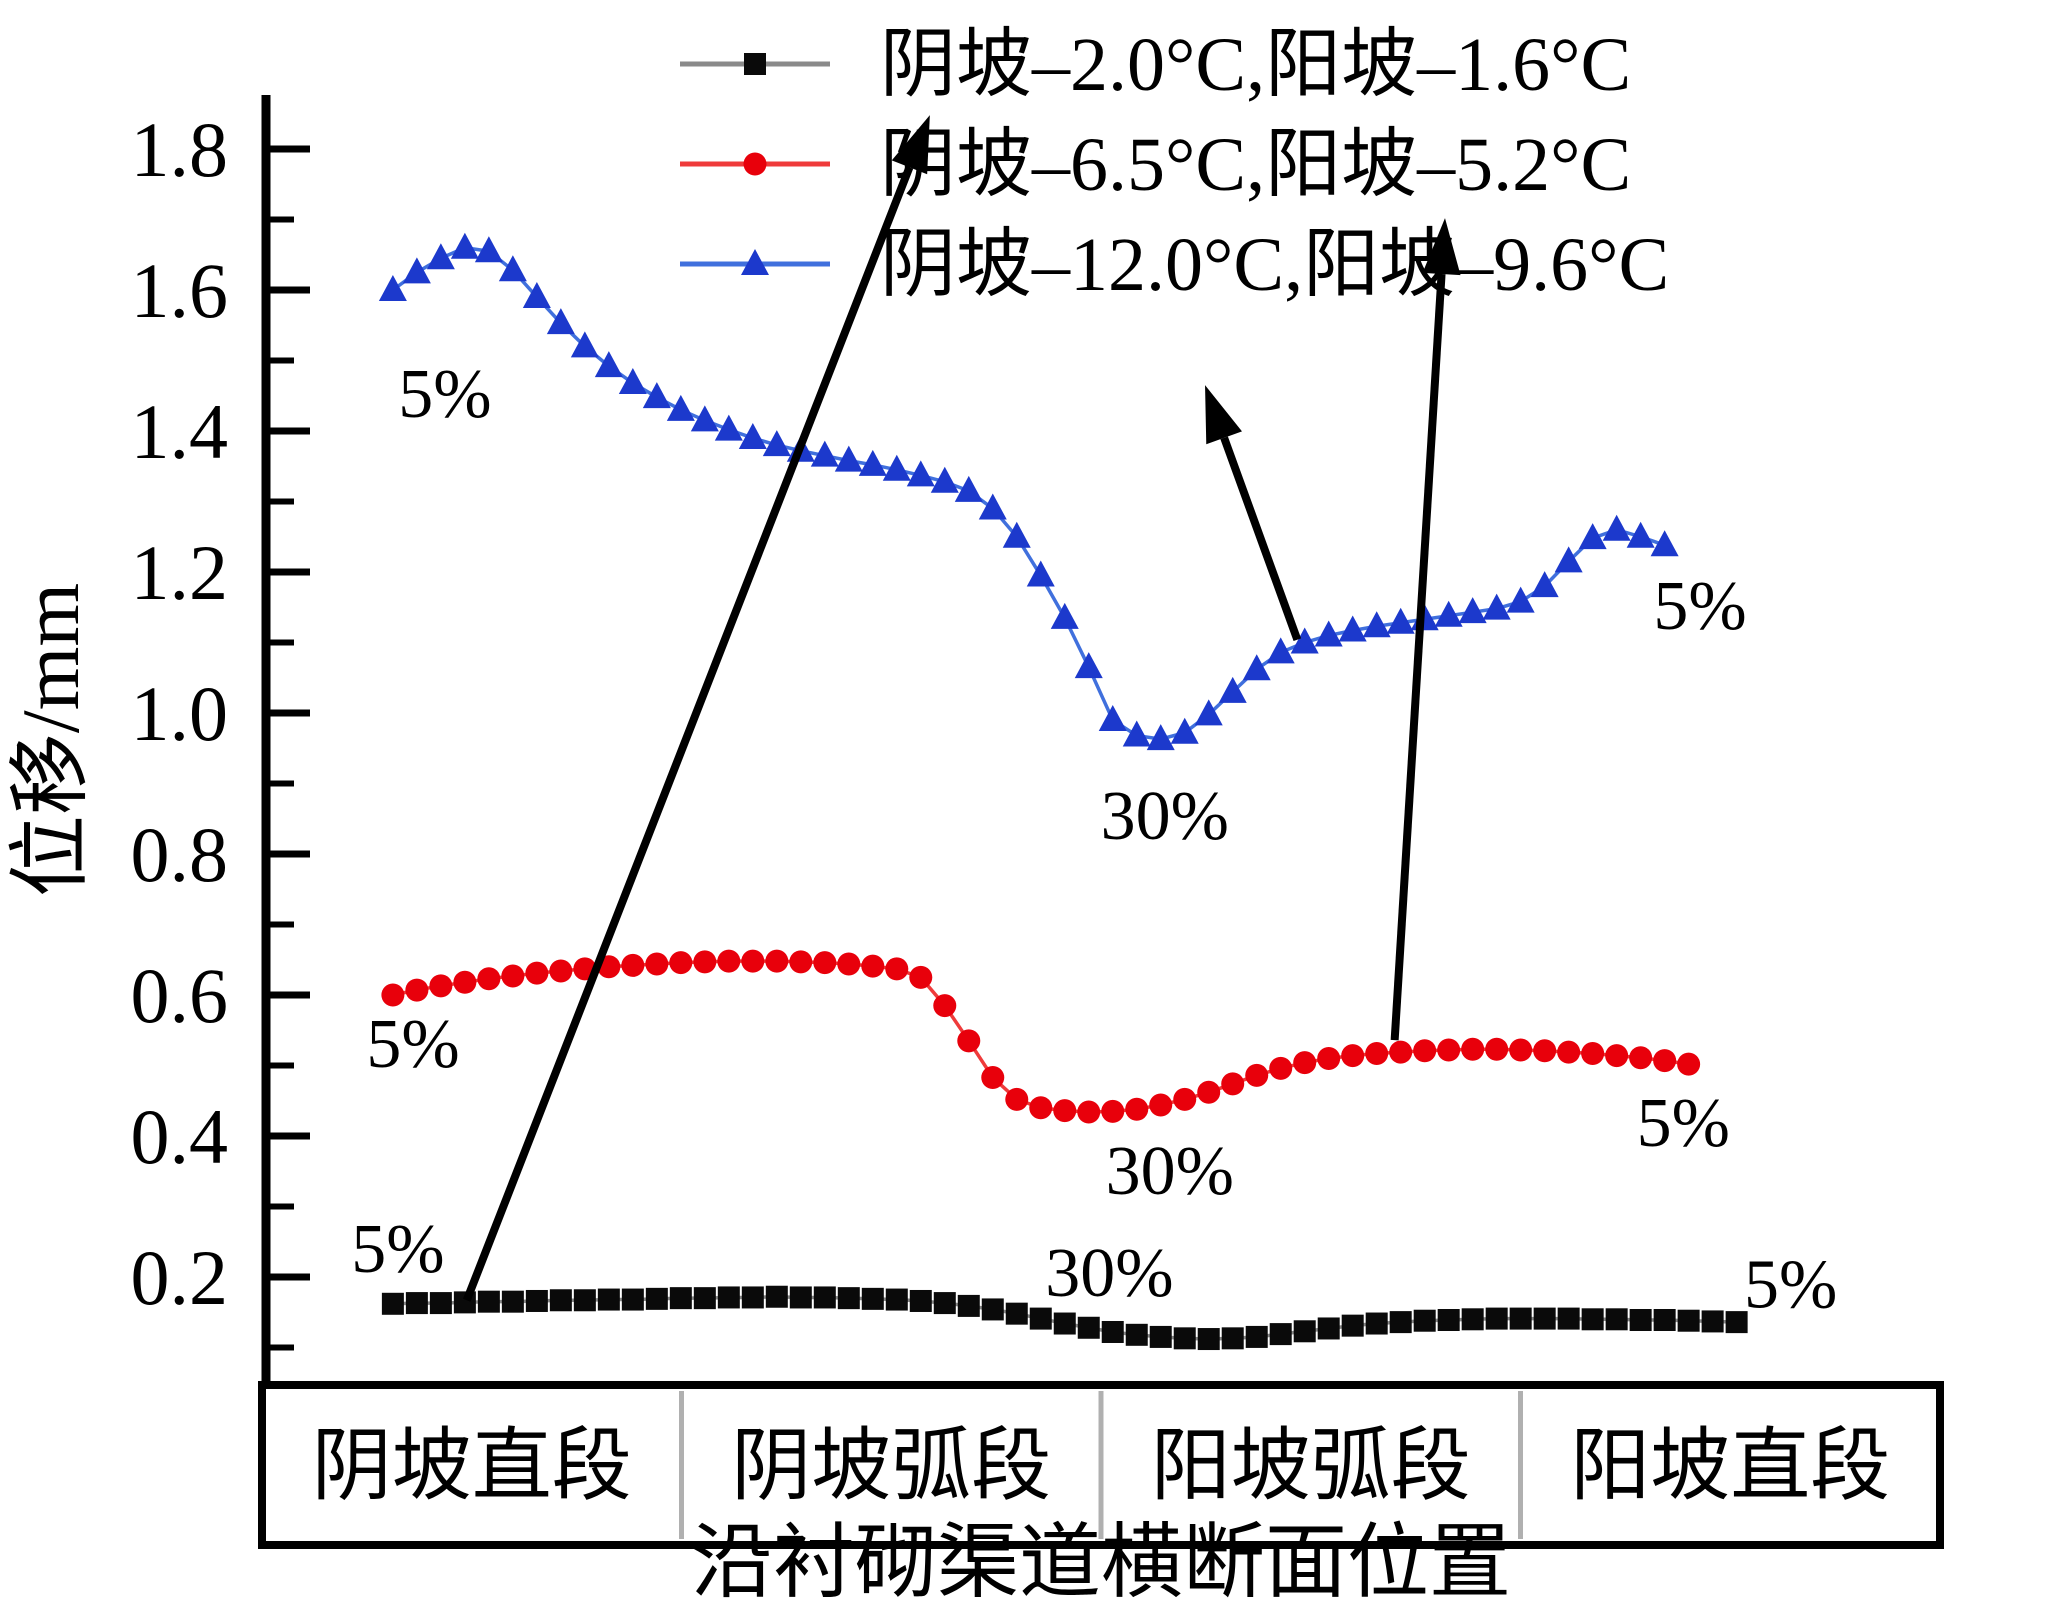 This screenshot has height=1600, width=2056. Describe the element at coordinates (1790, 1284) in the screenshot. I see `annotation-5pct: 5%` at that location.